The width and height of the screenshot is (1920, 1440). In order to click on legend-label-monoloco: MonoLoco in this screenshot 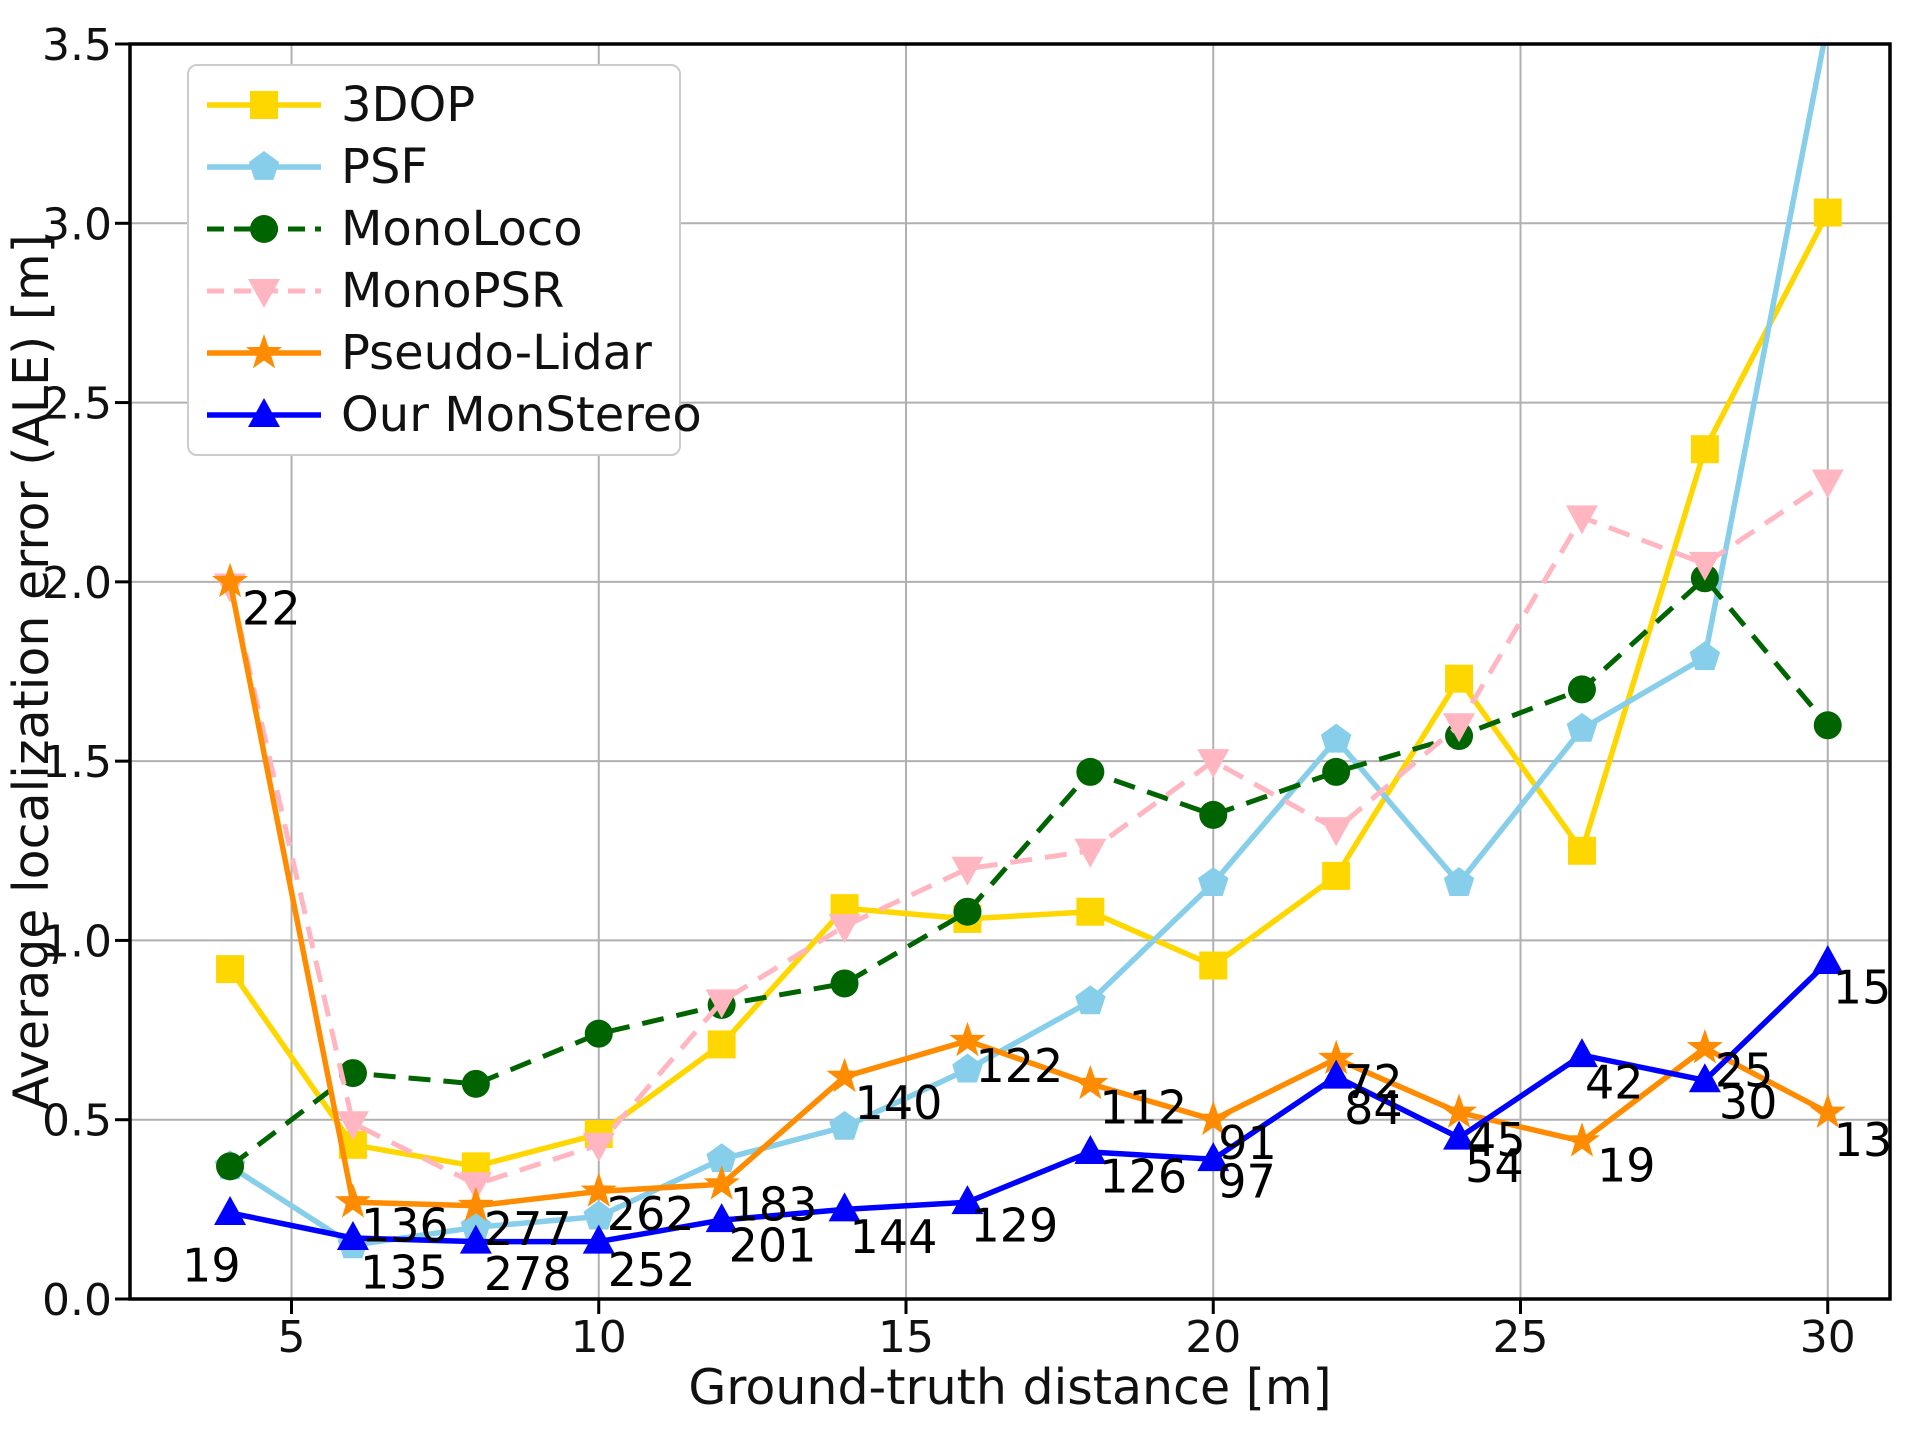, I will do `click(462, 229)`.